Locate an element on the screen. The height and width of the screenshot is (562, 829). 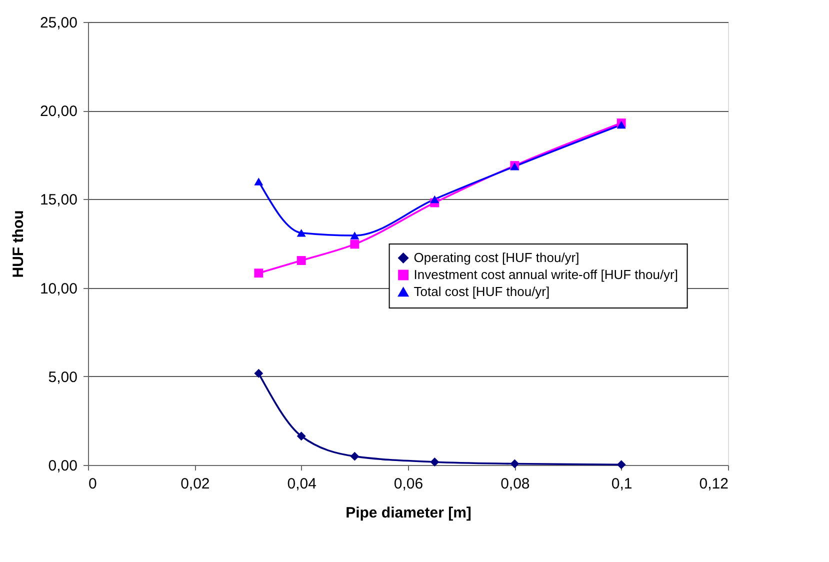
x-axis-title: Pipe diameter [m] is located at coordinates (409, 513).